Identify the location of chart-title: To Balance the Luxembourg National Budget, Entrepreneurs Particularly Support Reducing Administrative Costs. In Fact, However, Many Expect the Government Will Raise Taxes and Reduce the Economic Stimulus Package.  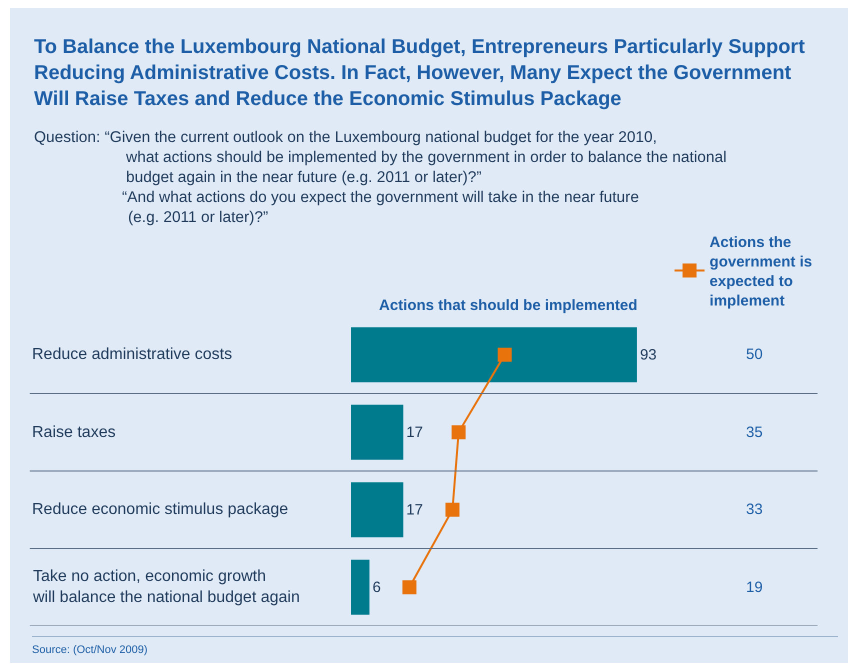
(420, 73).